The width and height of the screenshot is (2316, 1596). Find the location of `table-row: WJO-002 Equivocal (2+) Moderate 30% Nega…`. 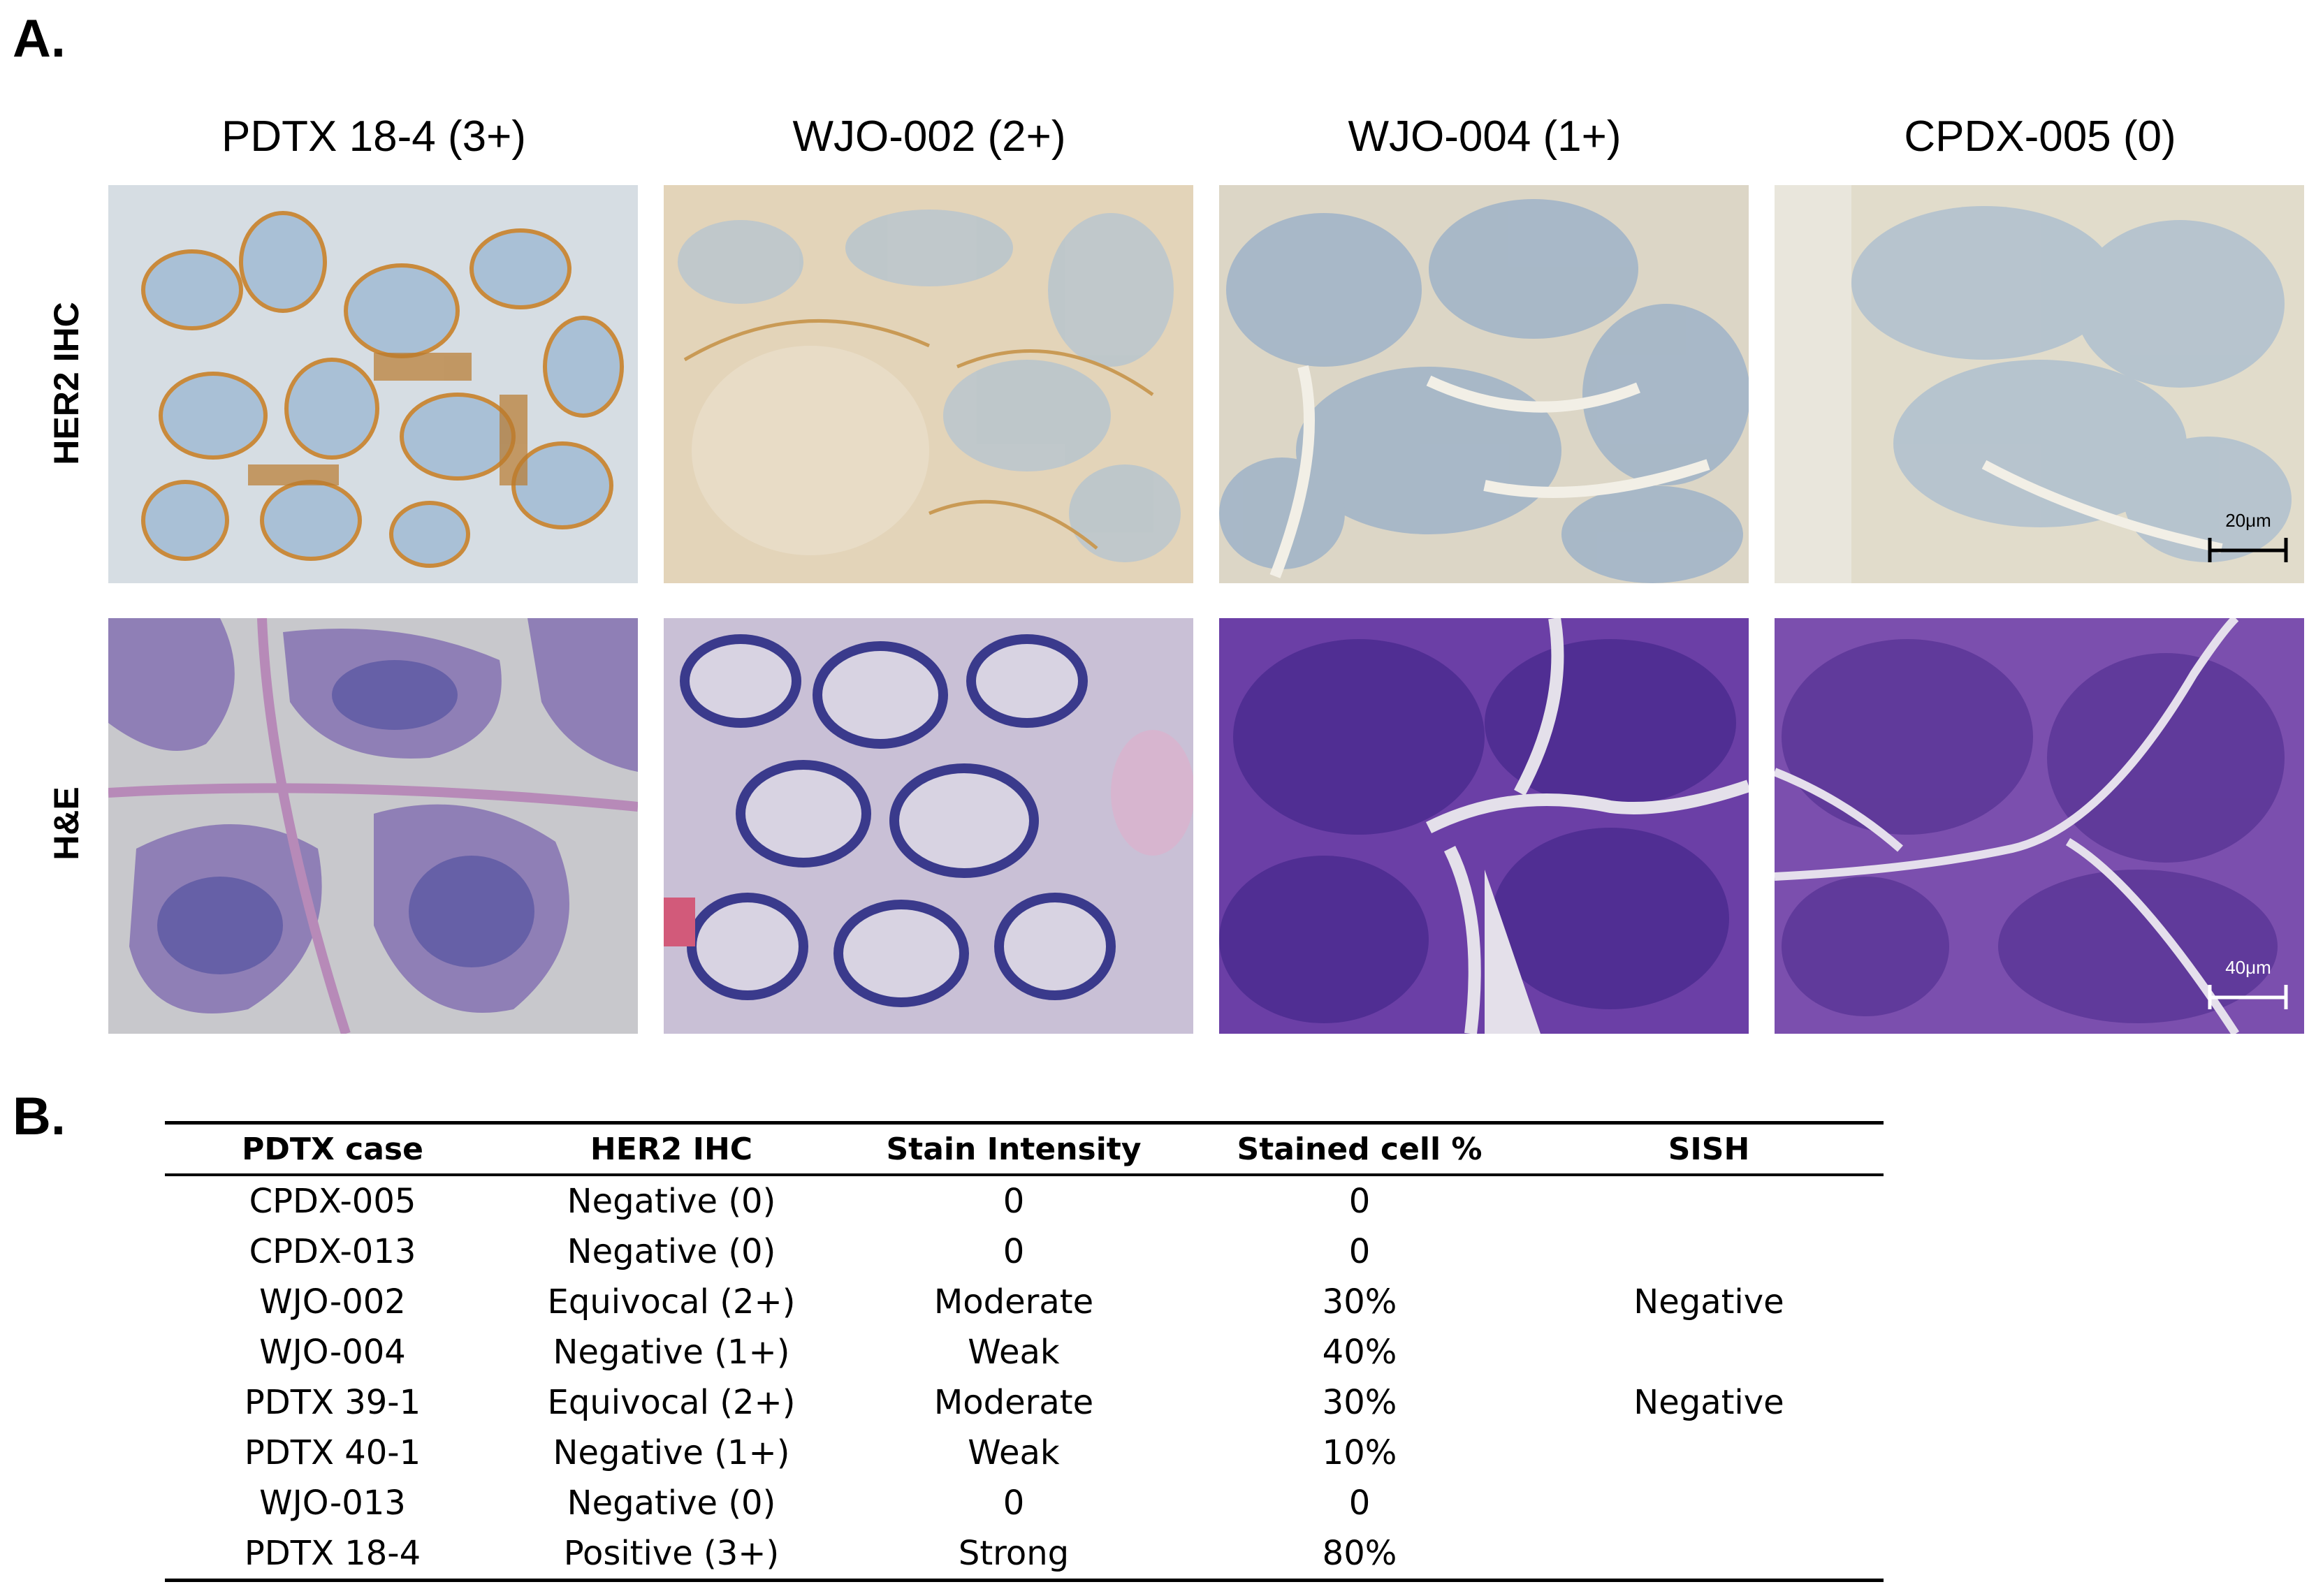

table-row: WJO-002 Equivocal (2+) Moderate 30% Nega… is located at coordinates (1024, 1302).